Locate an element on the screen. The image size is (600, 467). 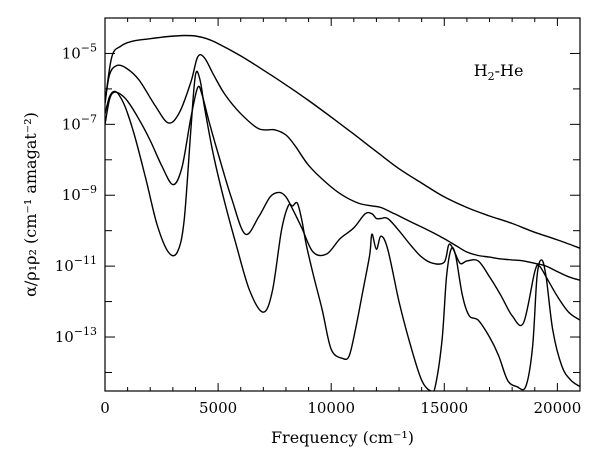
x-tick-label: 20000 is located at coordinates (558, 408).